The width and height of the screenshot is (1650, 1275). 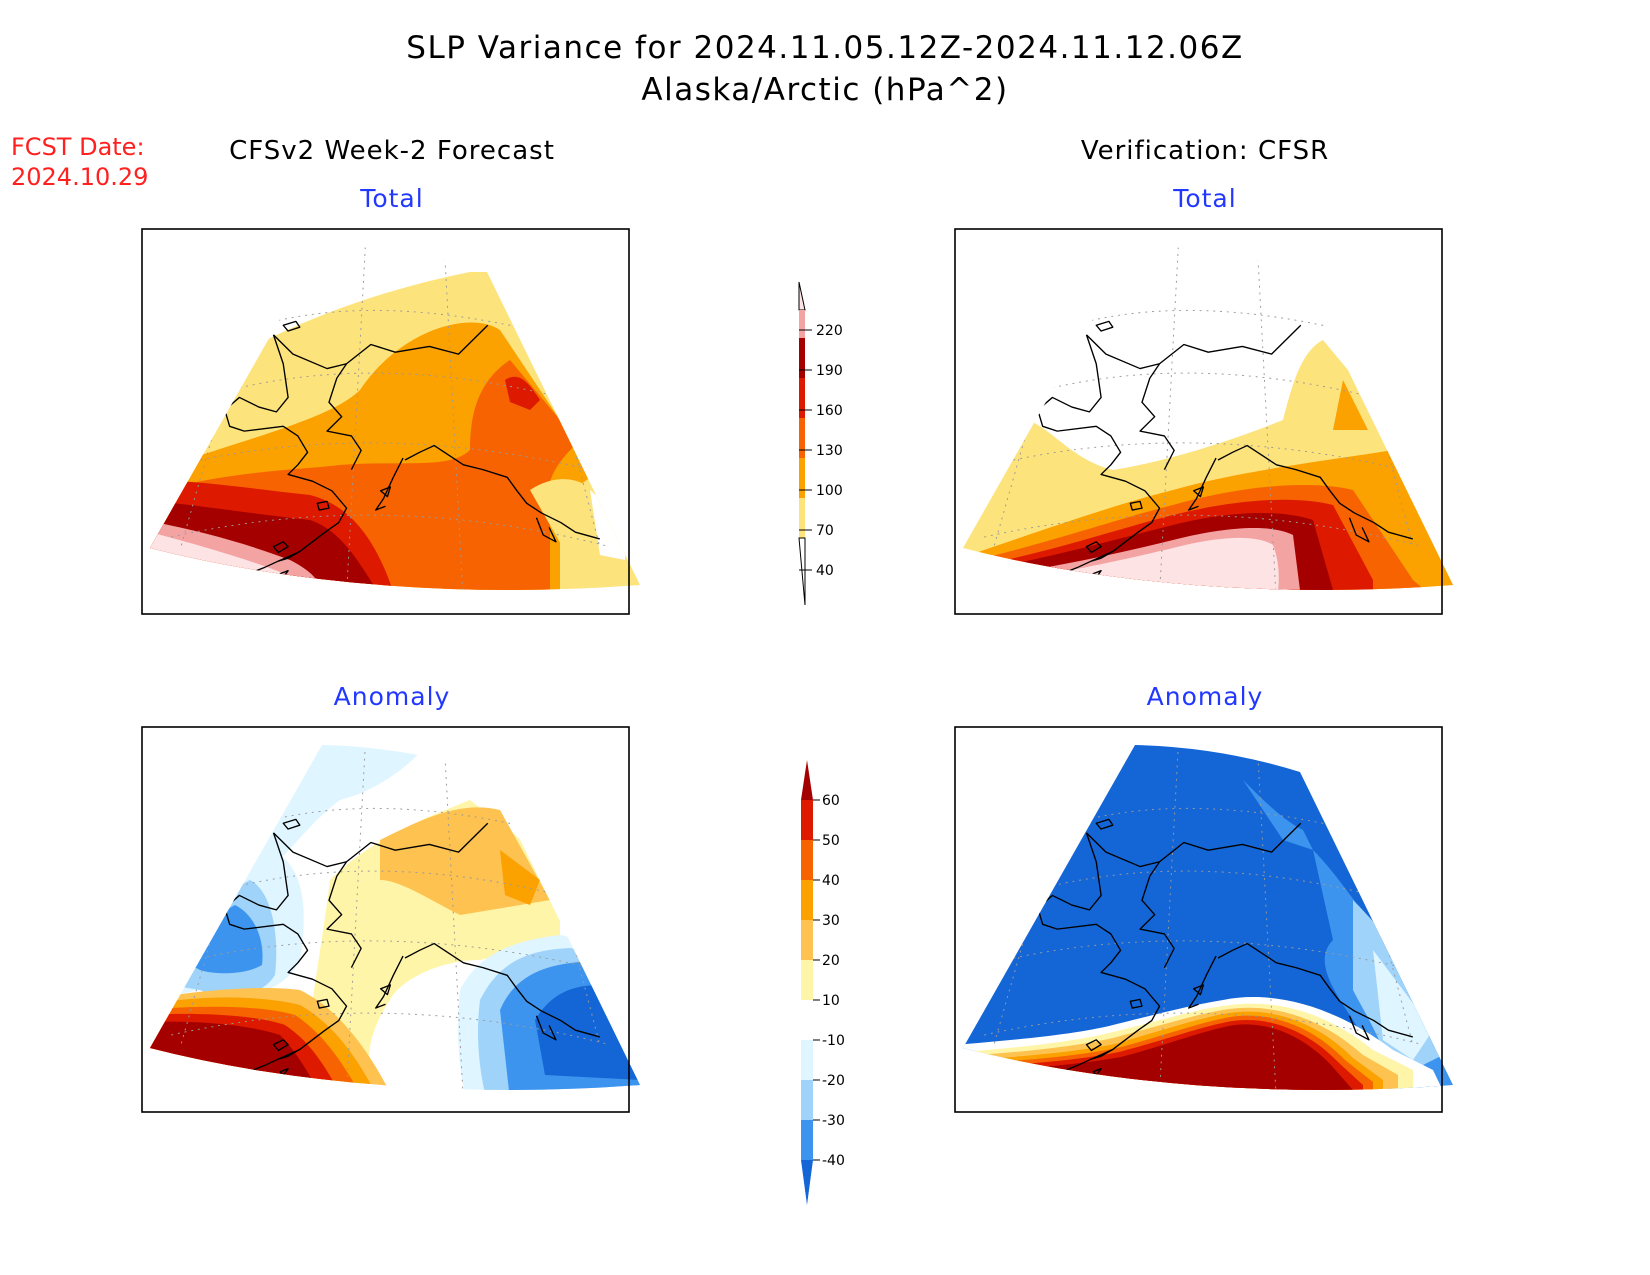 What do you see at coordinates (833, 1081) in the screenshot?
I see `anomaly-tick-label: -20` at bounding box center [833, 1081].